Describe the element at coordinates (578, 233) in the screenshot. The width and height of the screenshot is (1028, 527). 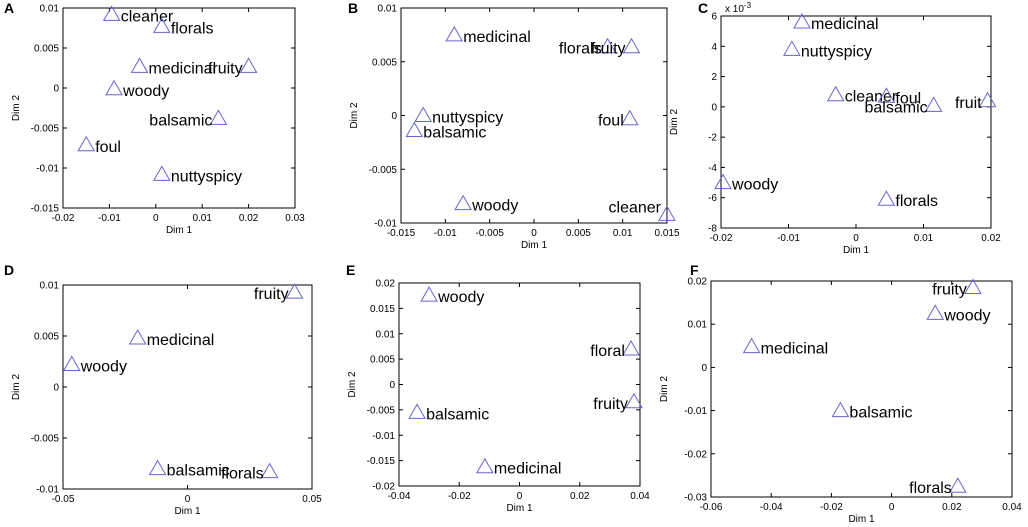
I see `x-tick-label: 0.005` at that location.